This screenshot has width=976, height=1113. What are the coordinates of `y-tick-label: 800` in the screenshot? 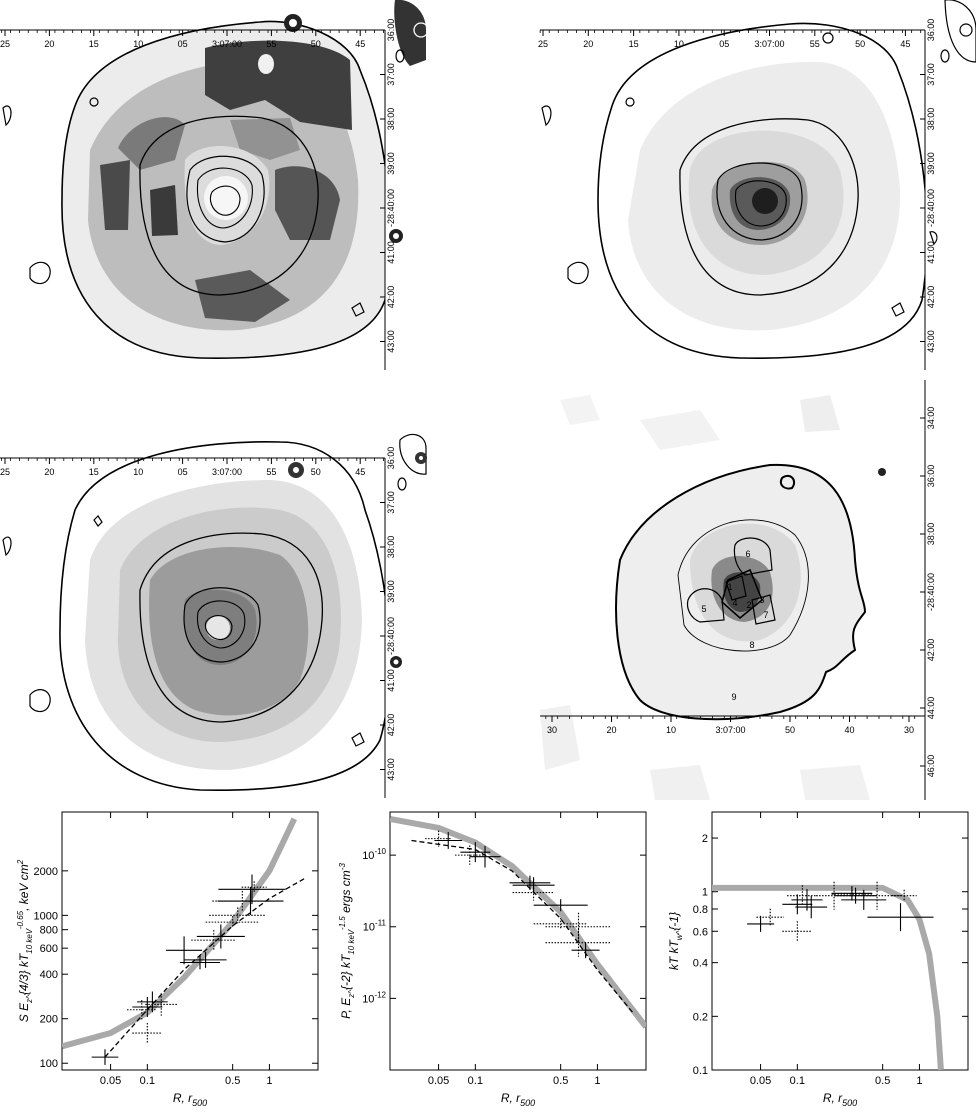 It's located at (49, 931).